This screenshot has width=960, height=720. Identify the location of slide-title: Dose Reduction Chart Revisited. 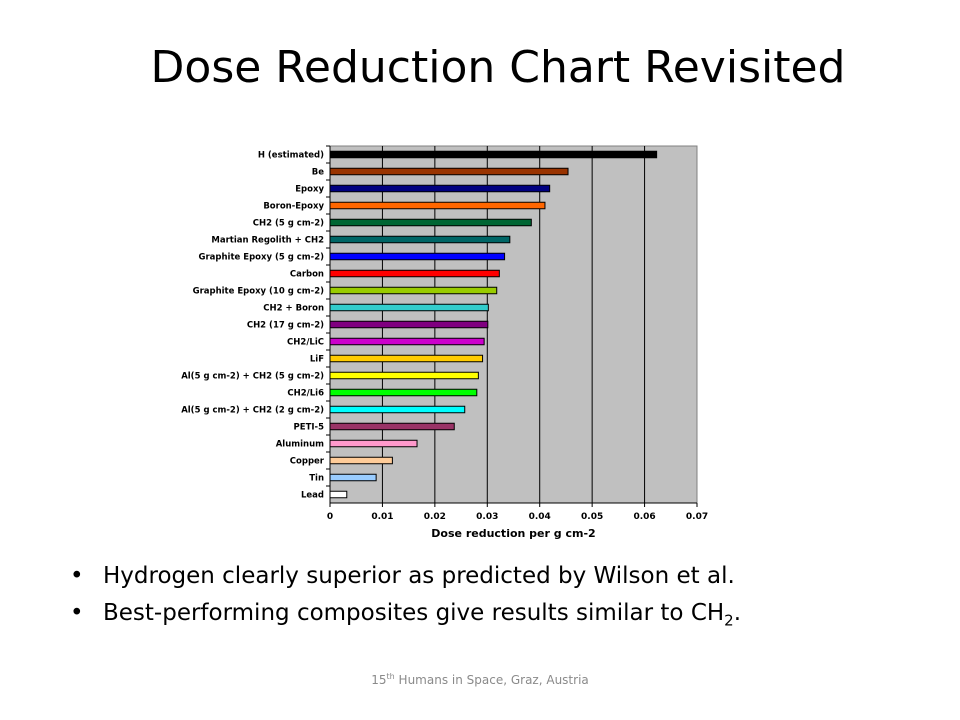
(498, 67).